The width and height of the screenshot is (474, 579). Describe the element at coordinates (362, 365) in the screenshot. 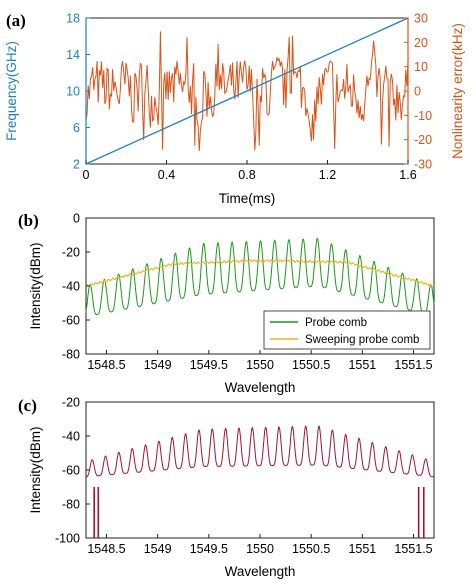

I see `x-tick-label-b: 1551` at that location.